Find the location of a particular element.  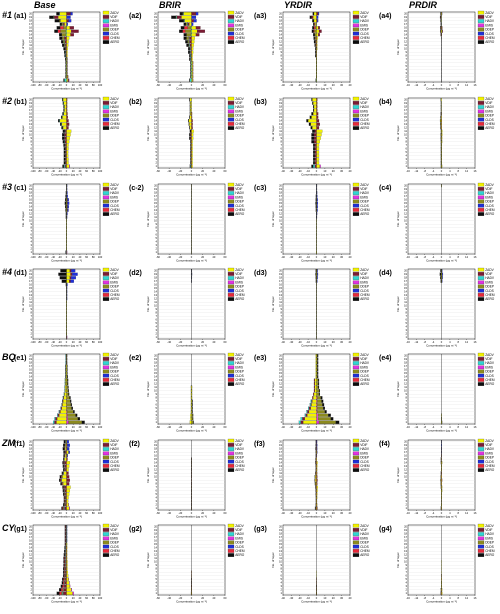

y-tick-label: 17 is located at coordinates (155, 537).